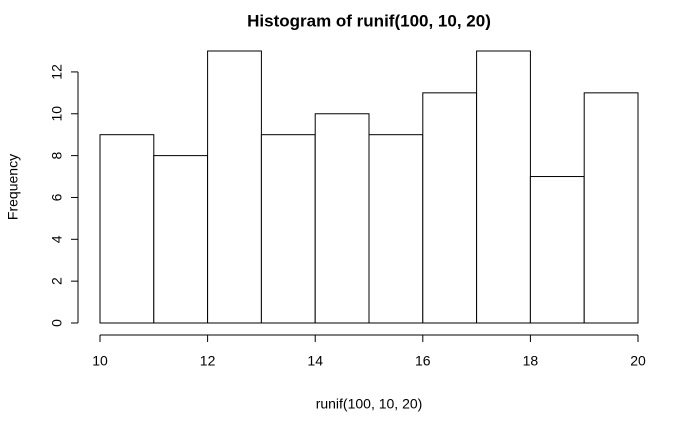 The image size is (700, 432). Describe the element at coordinates (57, 156) in the screenshot. I see `y-tick-label: 8` at that location.